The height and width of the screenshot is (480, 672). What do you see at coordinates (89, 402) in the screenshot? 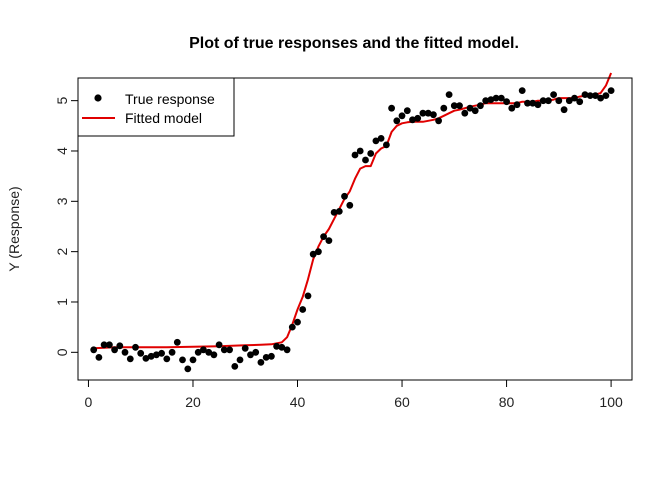
I see `x-tick-label: 0` at bounding box center [89, 402].